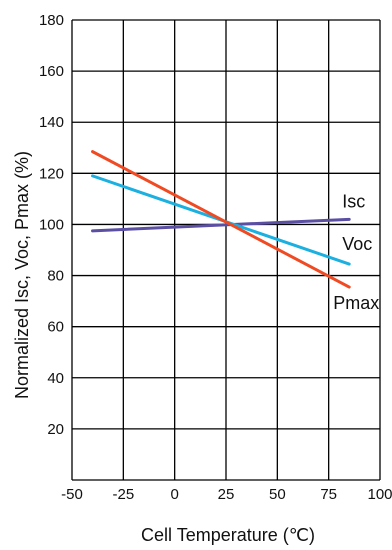 The height and width of the screenshot is (550, 392). Describe the element at coordinates (379, 494) in the screenshot. I see `x-tick-label: 100` at that location.